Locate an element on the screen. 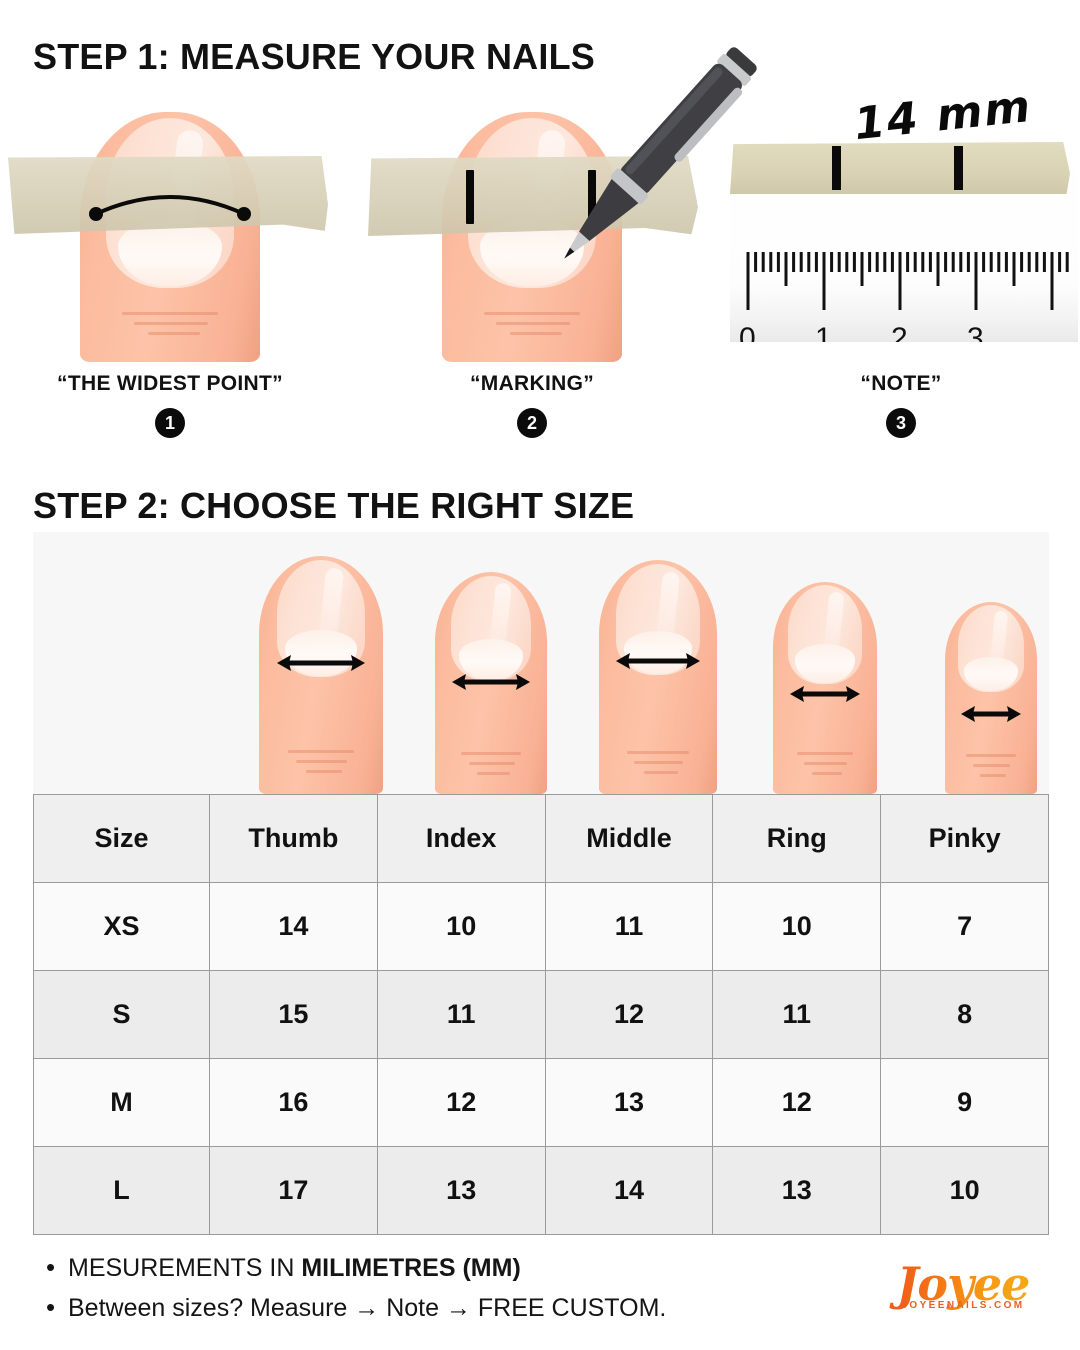 This screenshot has width=1080, height=1350. cell-index: 10 is located at coordinates (461, 926).